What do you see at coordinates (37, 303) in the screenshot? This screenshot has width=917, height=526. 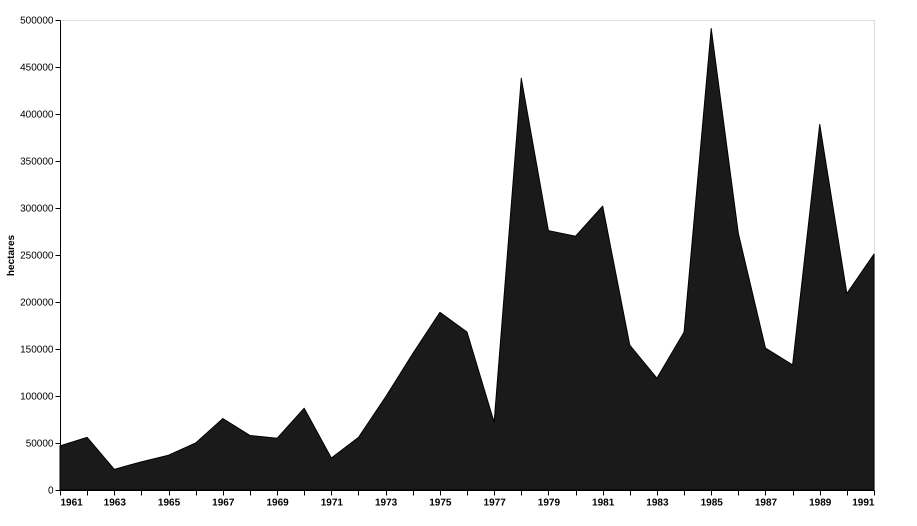 I see `y-tick-label: 200000` at bounding box center [37, 303].